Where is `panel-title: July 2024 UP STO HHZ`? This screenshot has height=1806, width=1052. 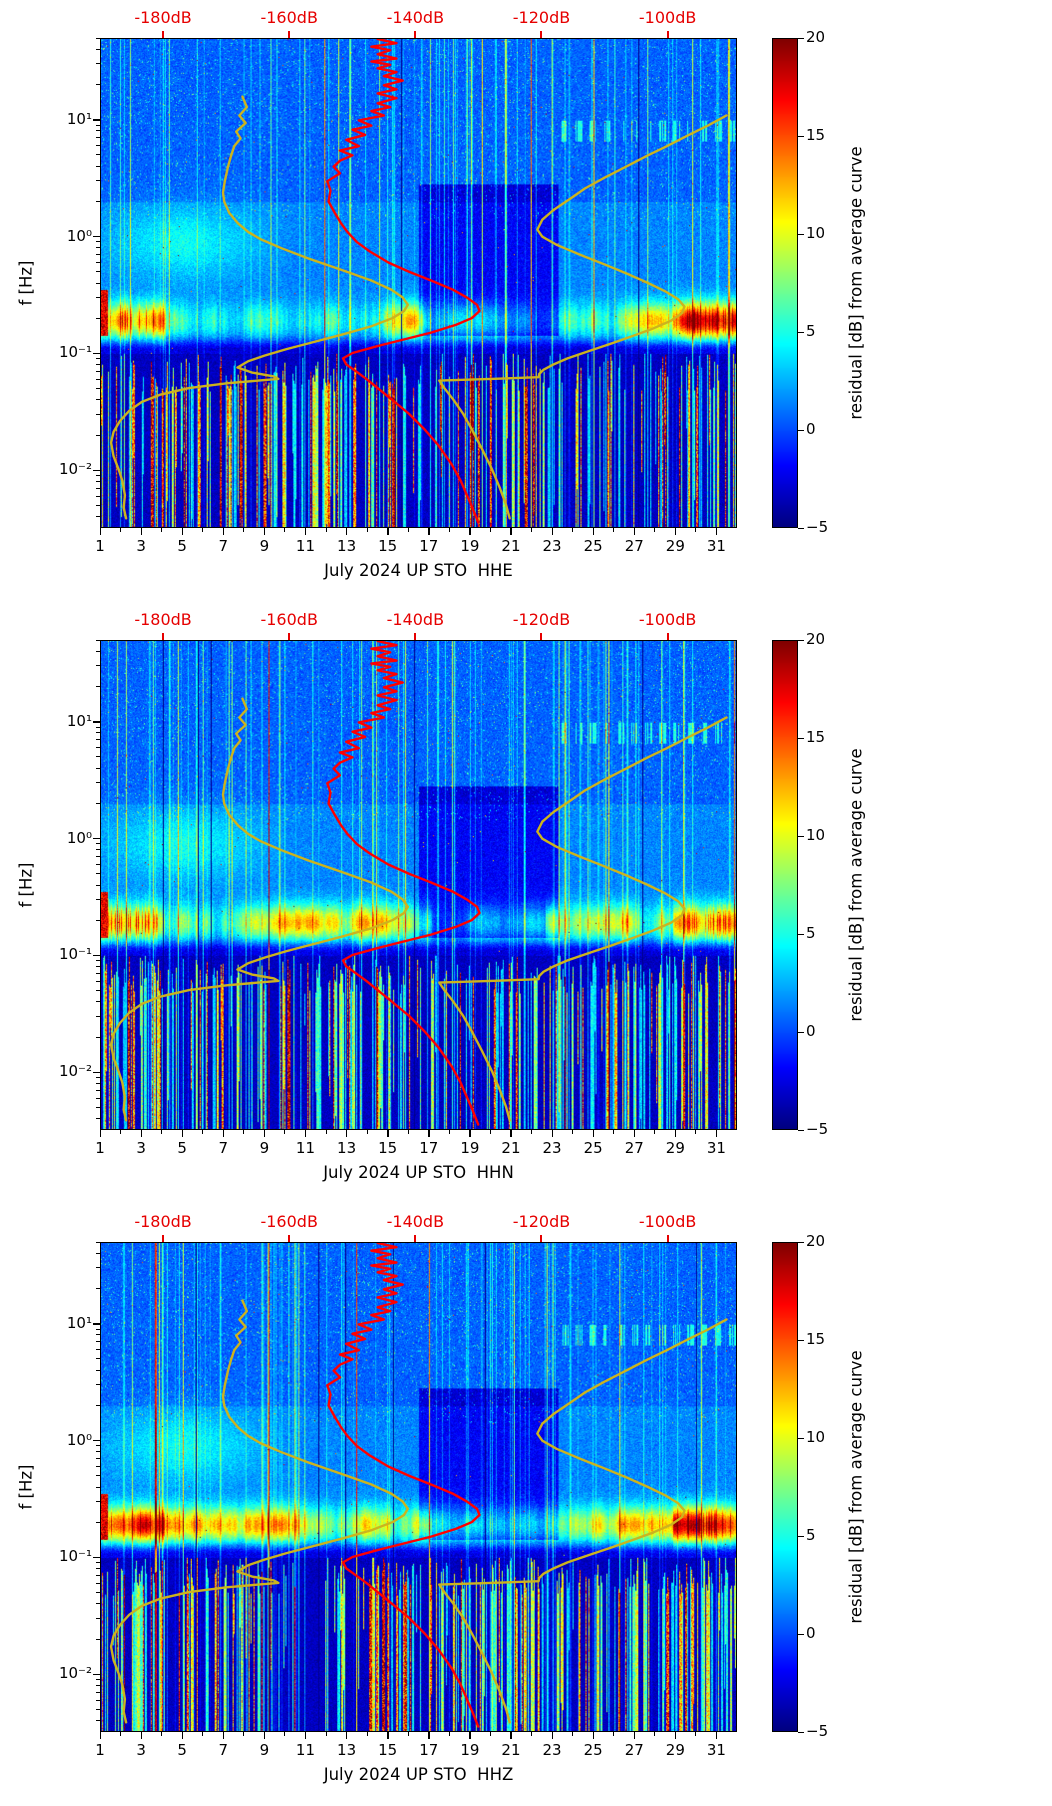
panel-title: July 2024 UP STO HHZ is located at coordinates (418, 1774).